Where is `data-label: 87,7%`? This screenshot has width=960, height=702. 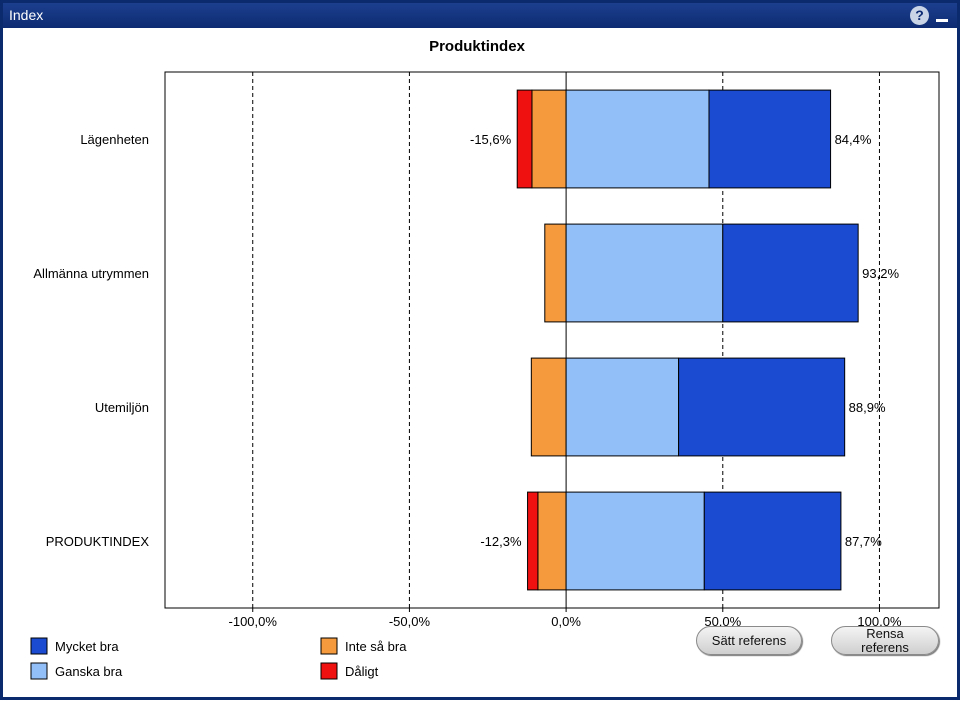
data-label: 87,7% is located at coordinates (863, 541).